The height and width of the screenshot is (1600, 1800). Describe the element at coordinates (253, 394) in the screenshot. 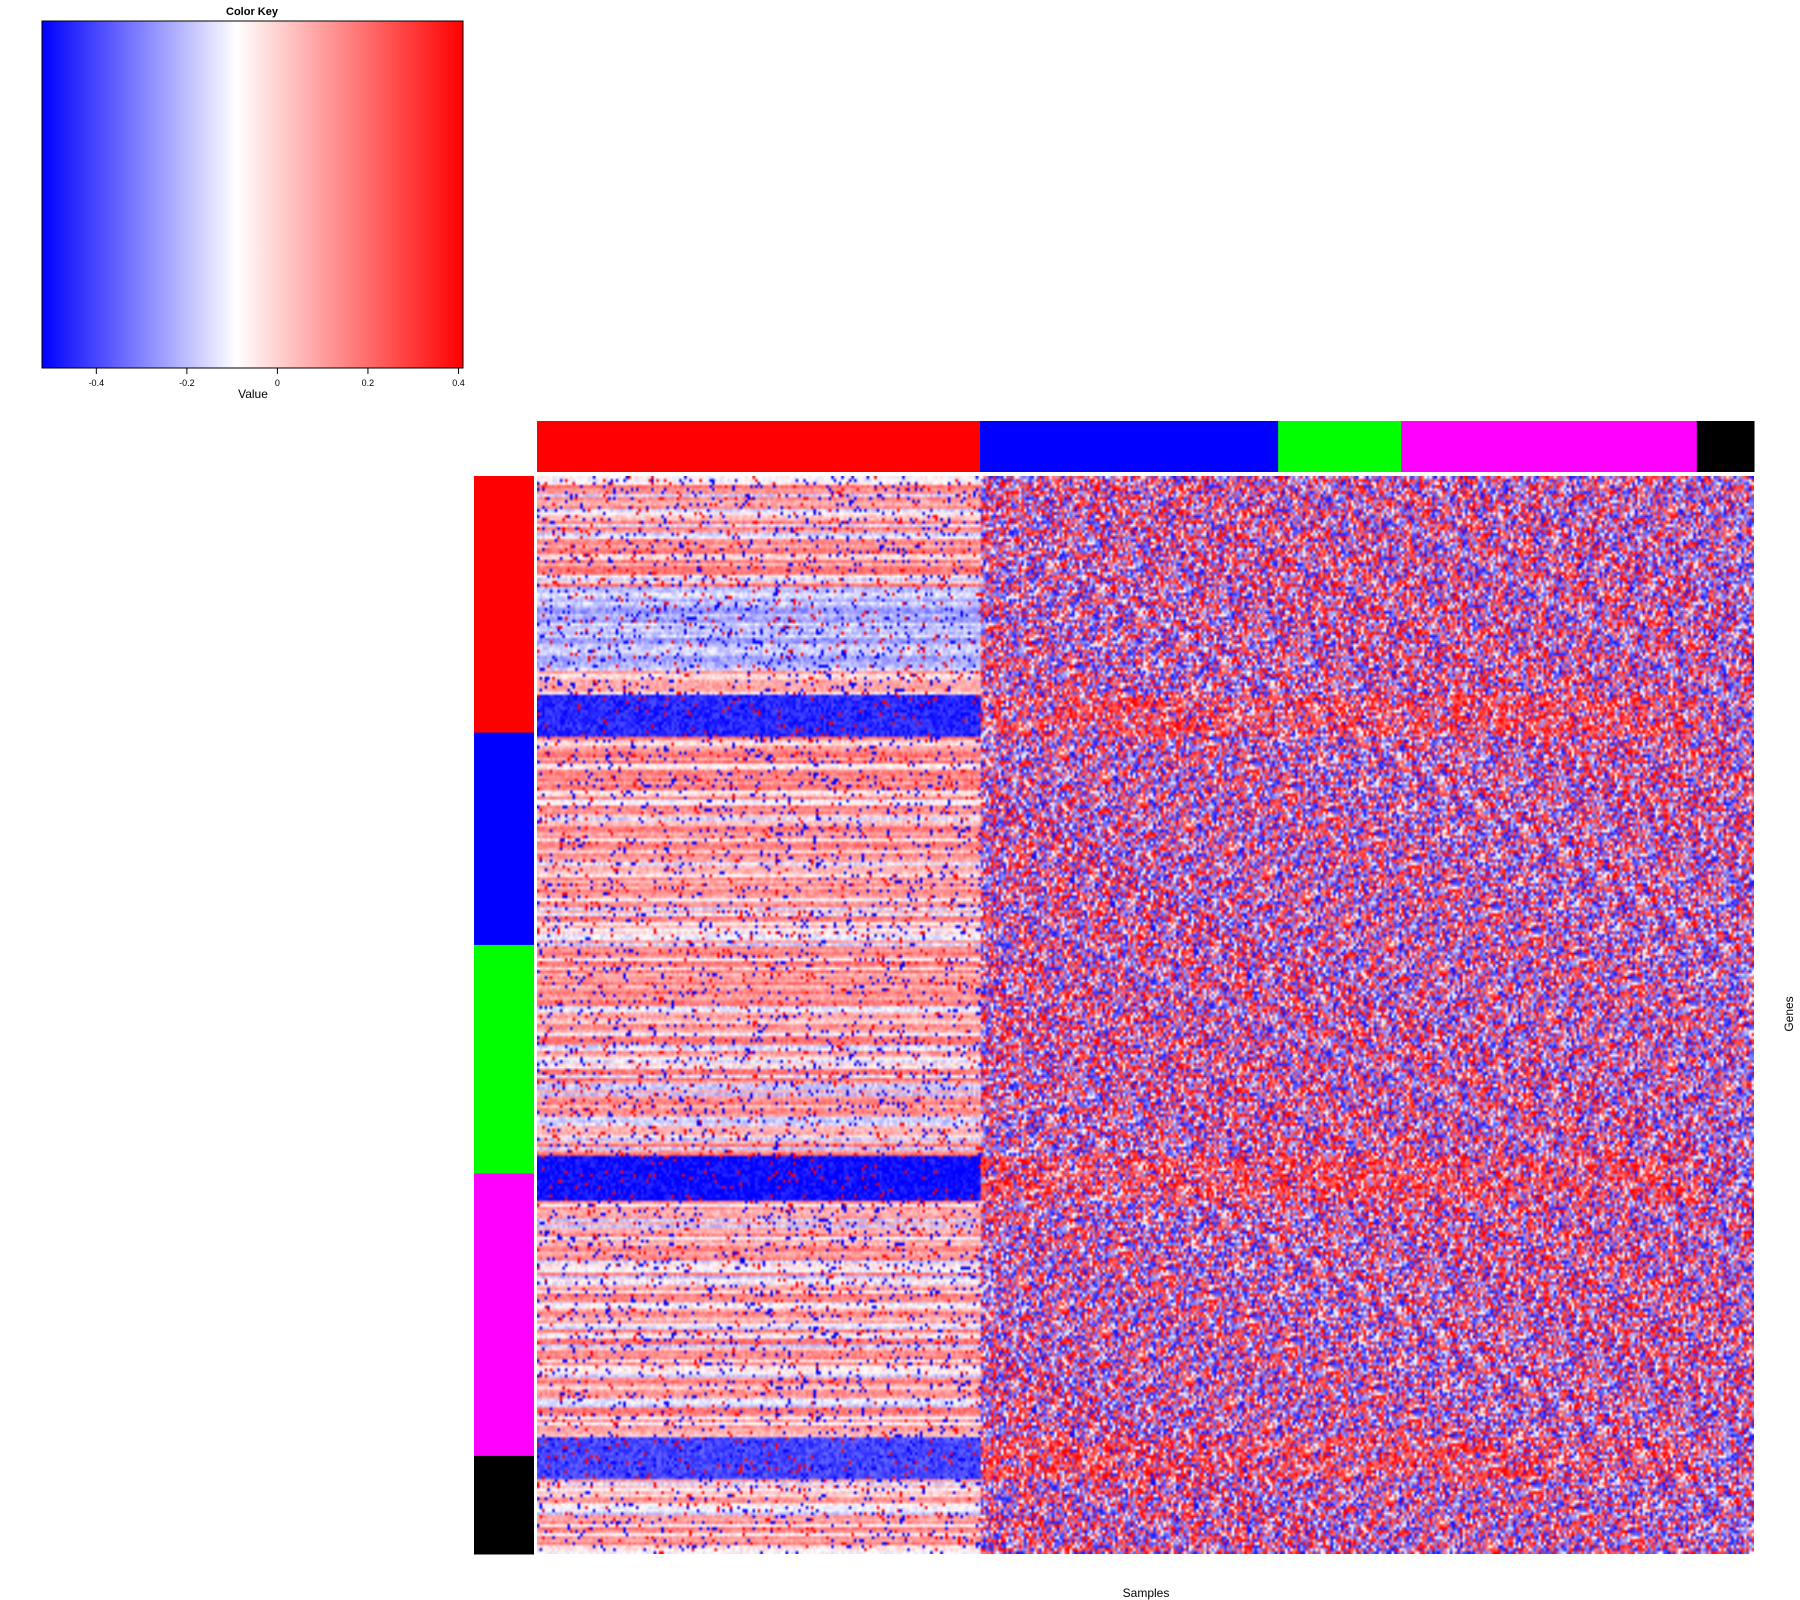

I see `color-key-label: Value` at that location.